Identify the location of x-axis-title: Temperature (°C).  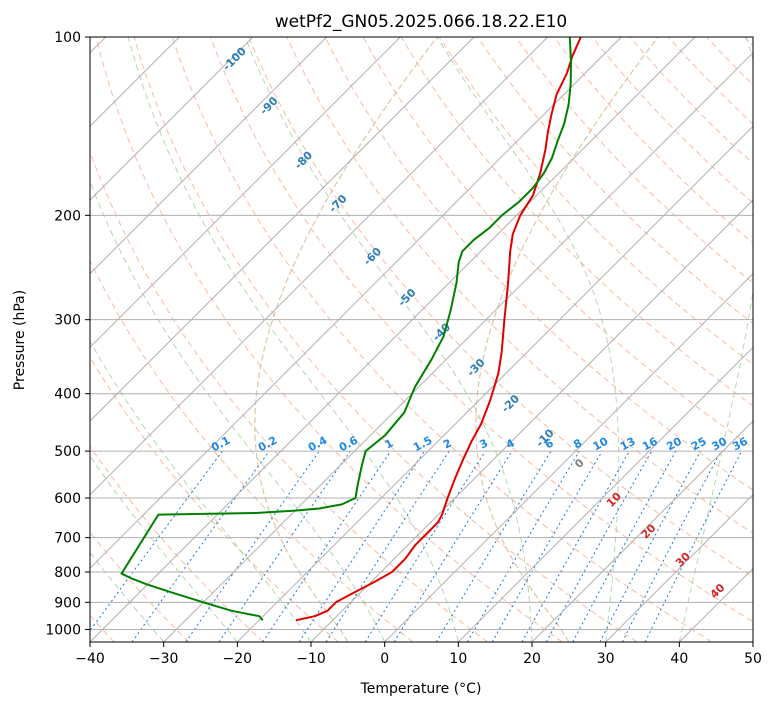
(421, 689).